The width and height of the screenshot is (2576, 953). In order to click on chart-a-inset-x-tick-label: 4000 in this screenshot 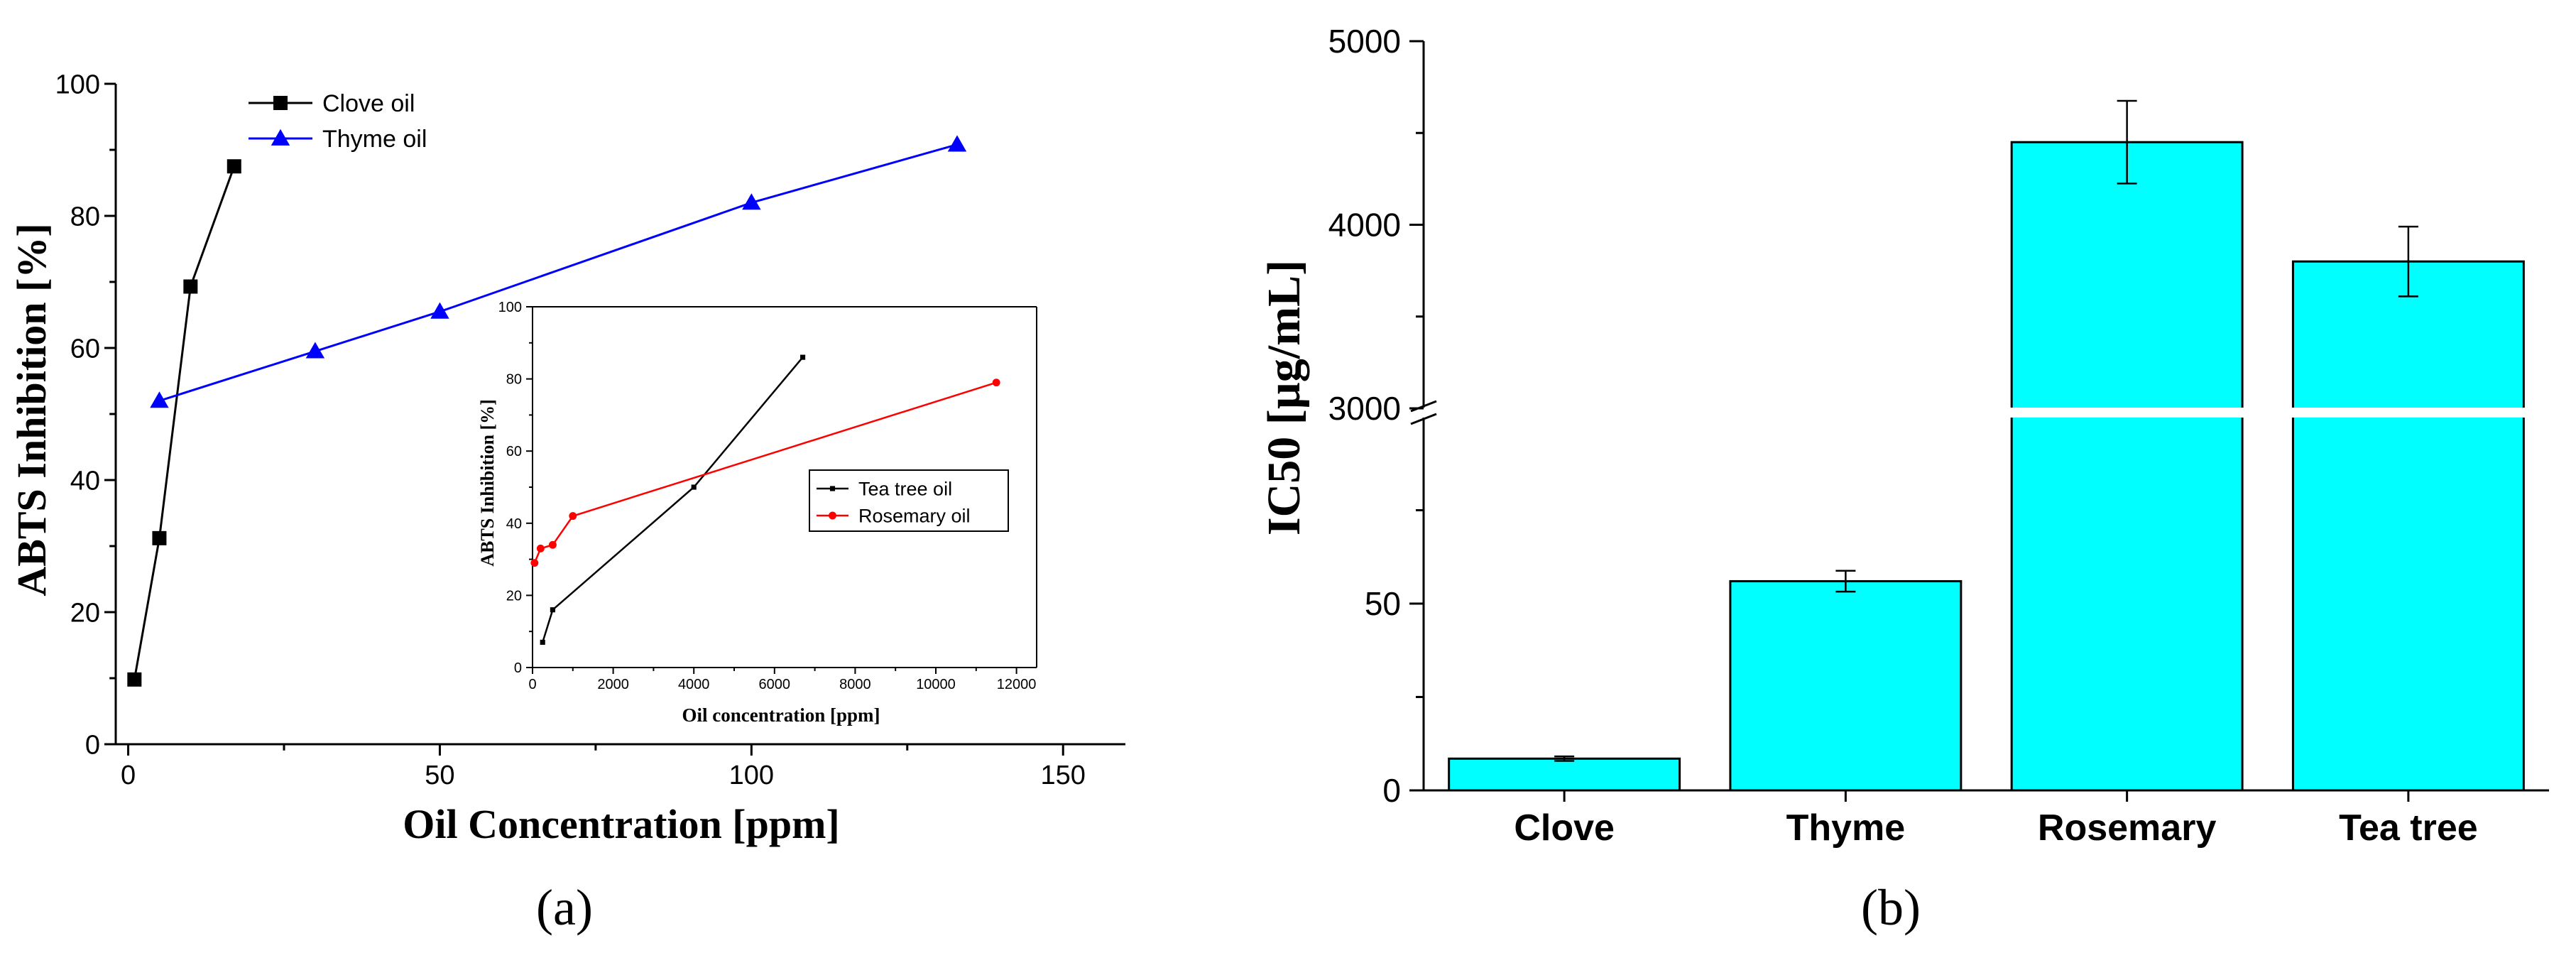, I will do `click(694, 684)`.